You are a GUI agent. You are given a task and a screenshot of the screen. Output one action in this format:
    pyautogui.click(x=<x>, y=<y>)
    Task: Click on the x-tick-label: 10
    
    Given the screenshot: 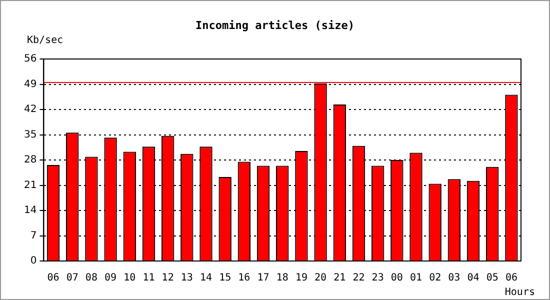 What is the action you would take?
    pyautogui.click(x=130, y=278)
    